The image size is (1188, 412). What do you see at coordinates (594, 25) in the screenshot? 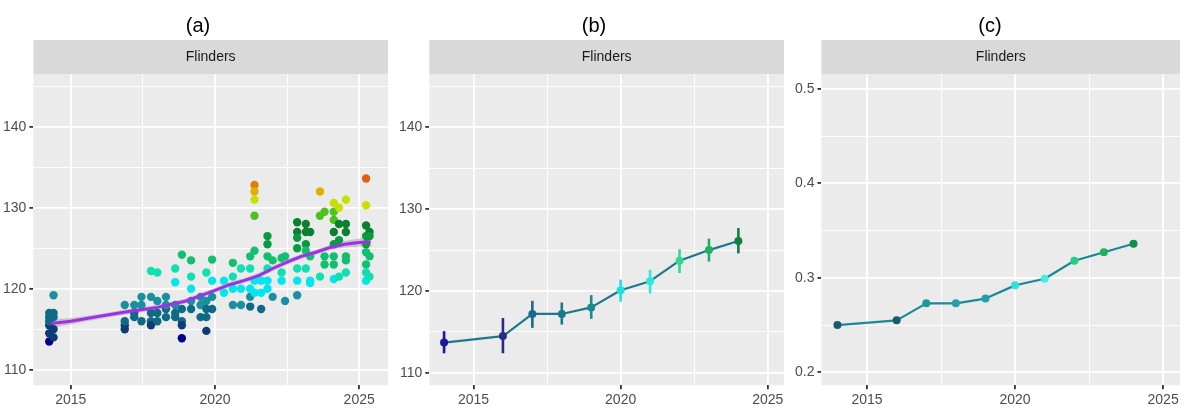
I see `chart-title: (b)` at bounding box center [594, 25].